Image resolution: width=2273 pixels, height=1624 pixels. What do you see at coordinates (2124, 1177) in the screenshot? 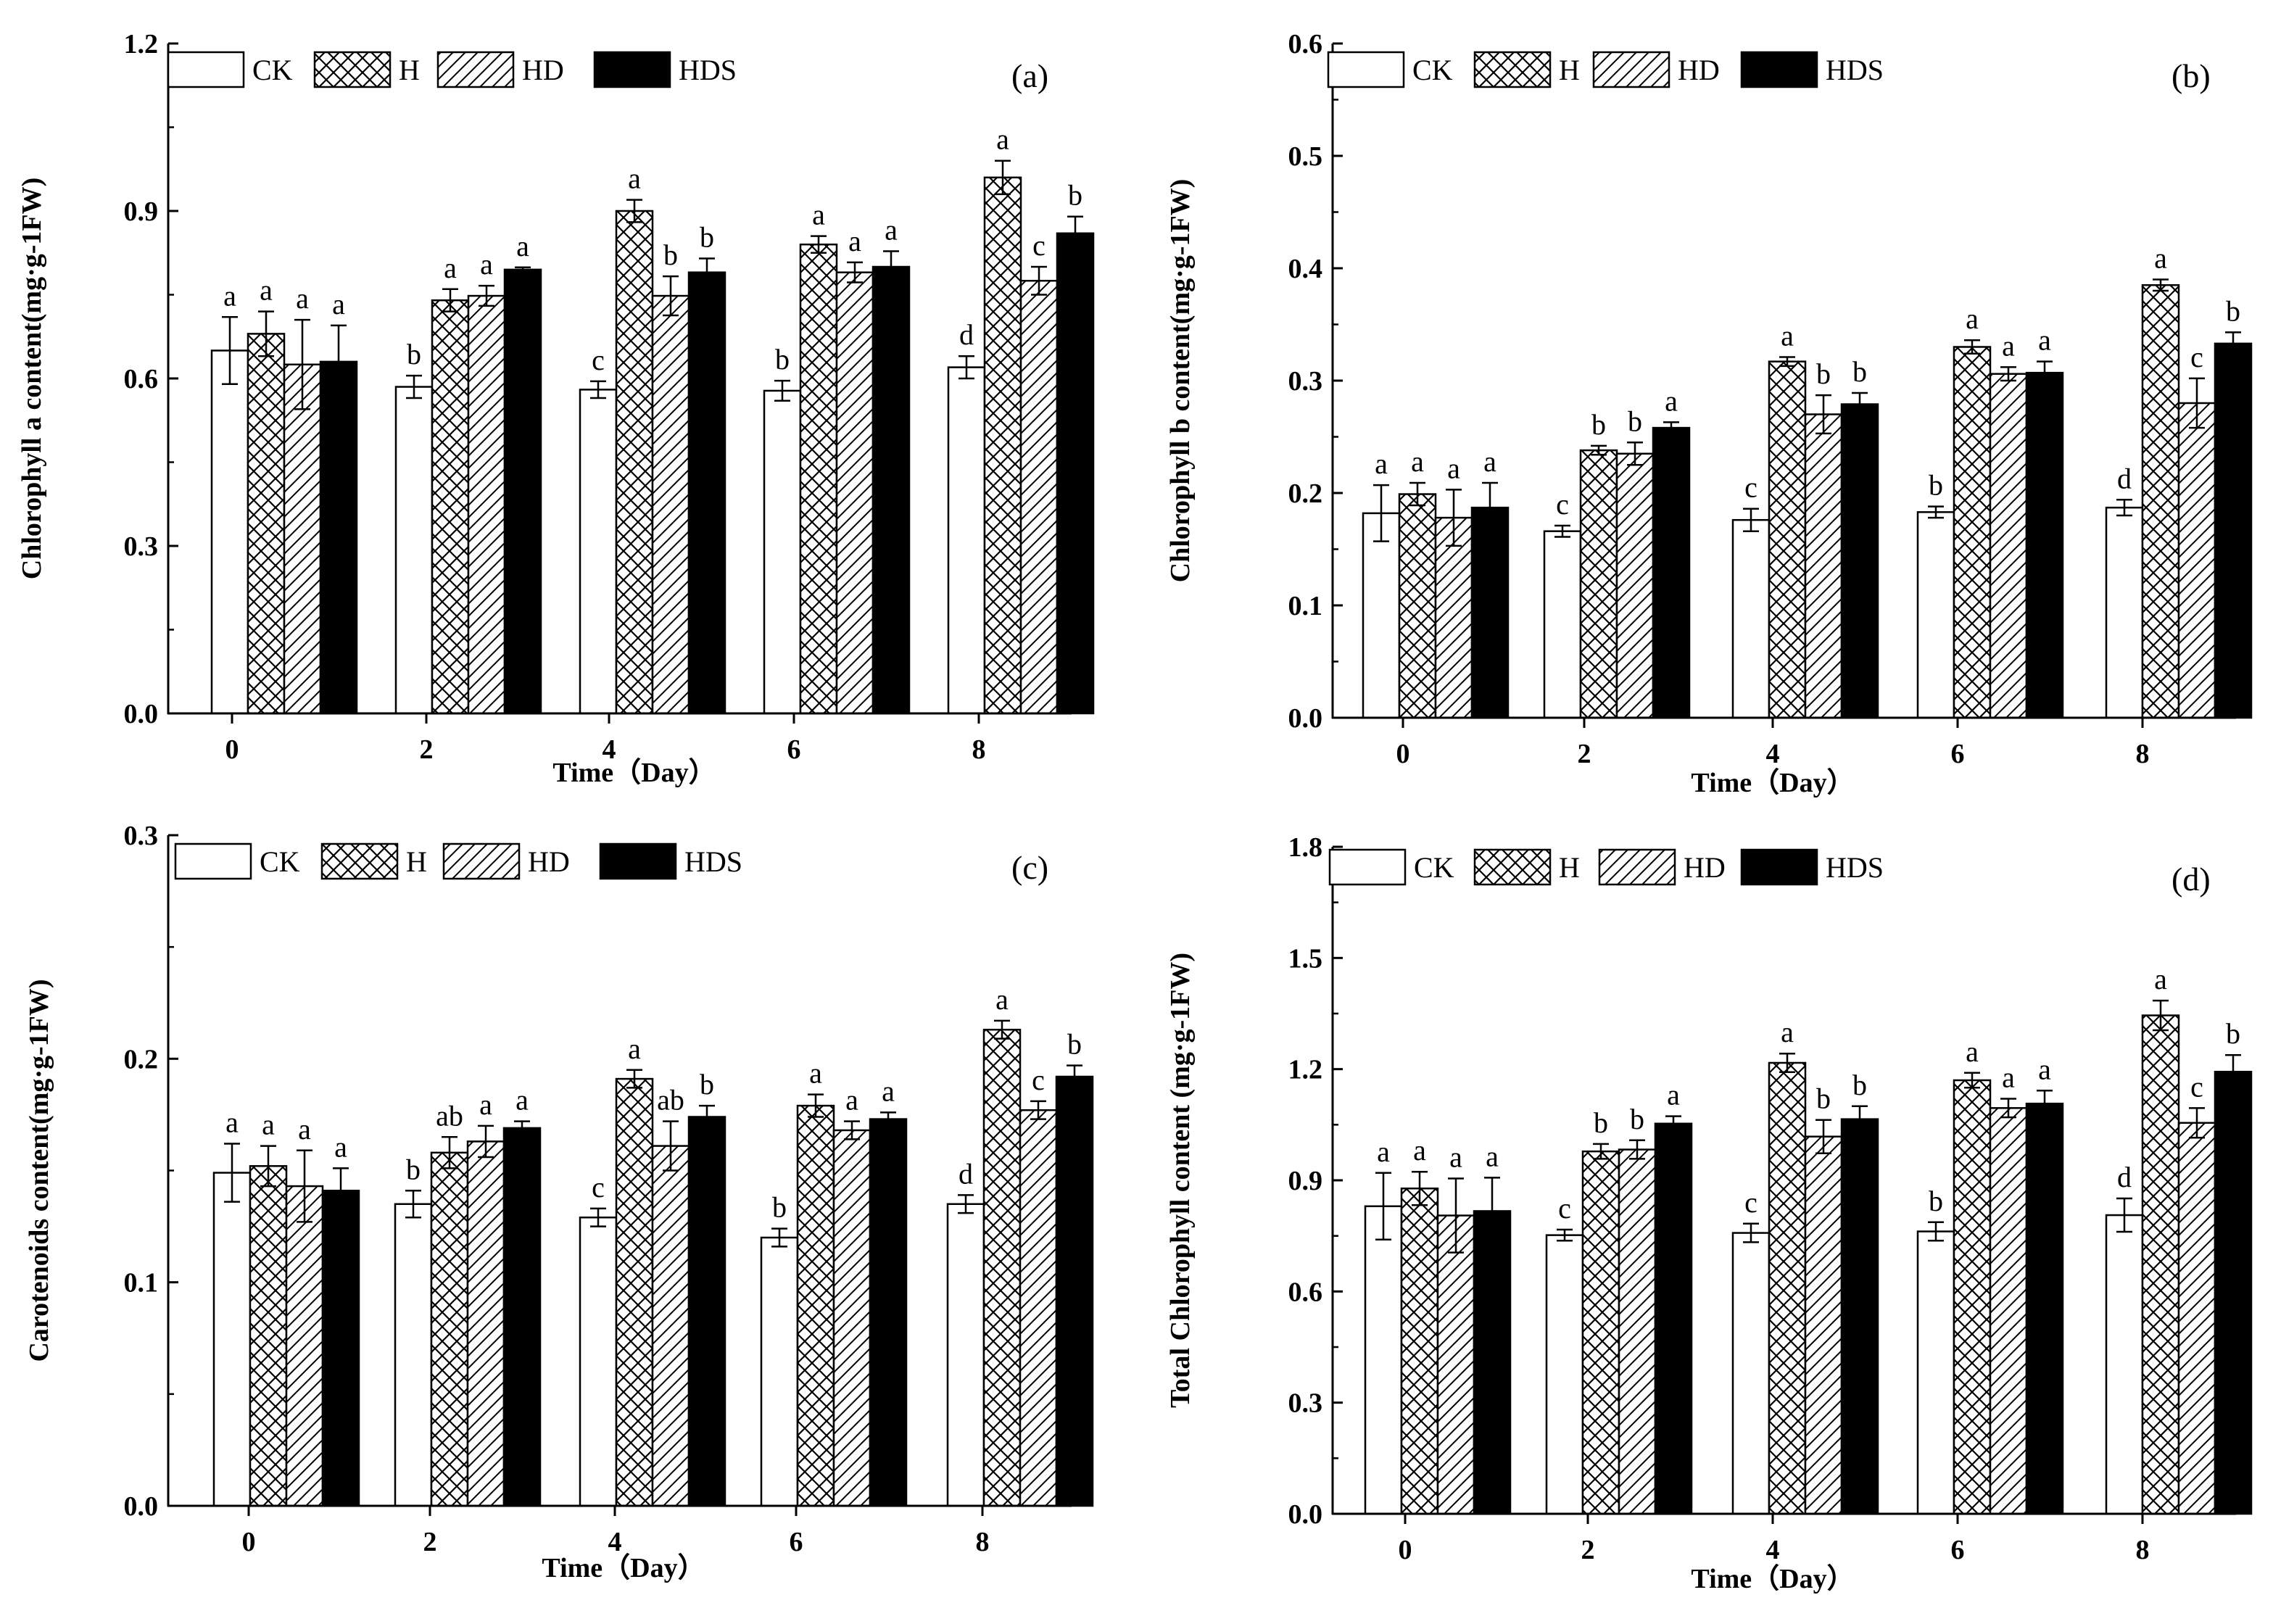
I see `significance-letter: d` at bounding box center [2124, 1177].